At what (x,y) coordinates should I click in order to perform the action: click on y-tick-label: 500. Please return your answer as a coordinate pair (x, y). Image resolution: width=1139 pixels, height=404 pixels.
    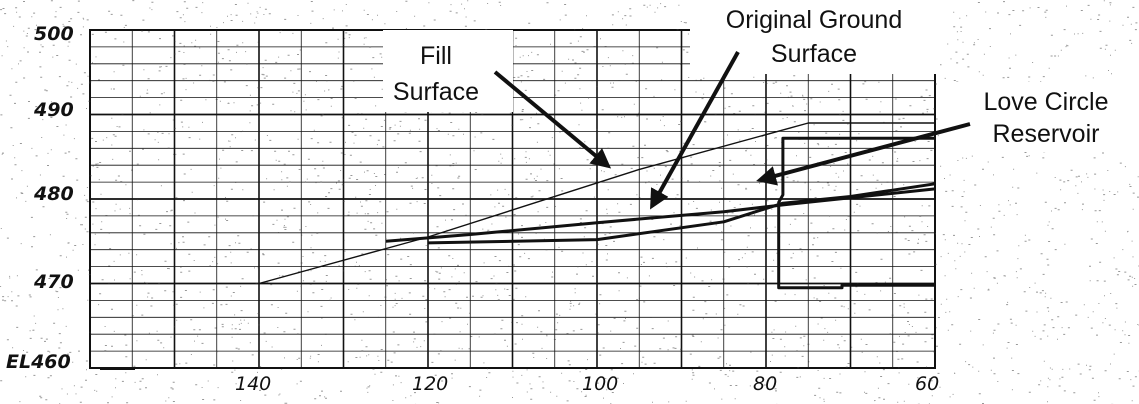
    Looking at the image, I should click on (54, 34).